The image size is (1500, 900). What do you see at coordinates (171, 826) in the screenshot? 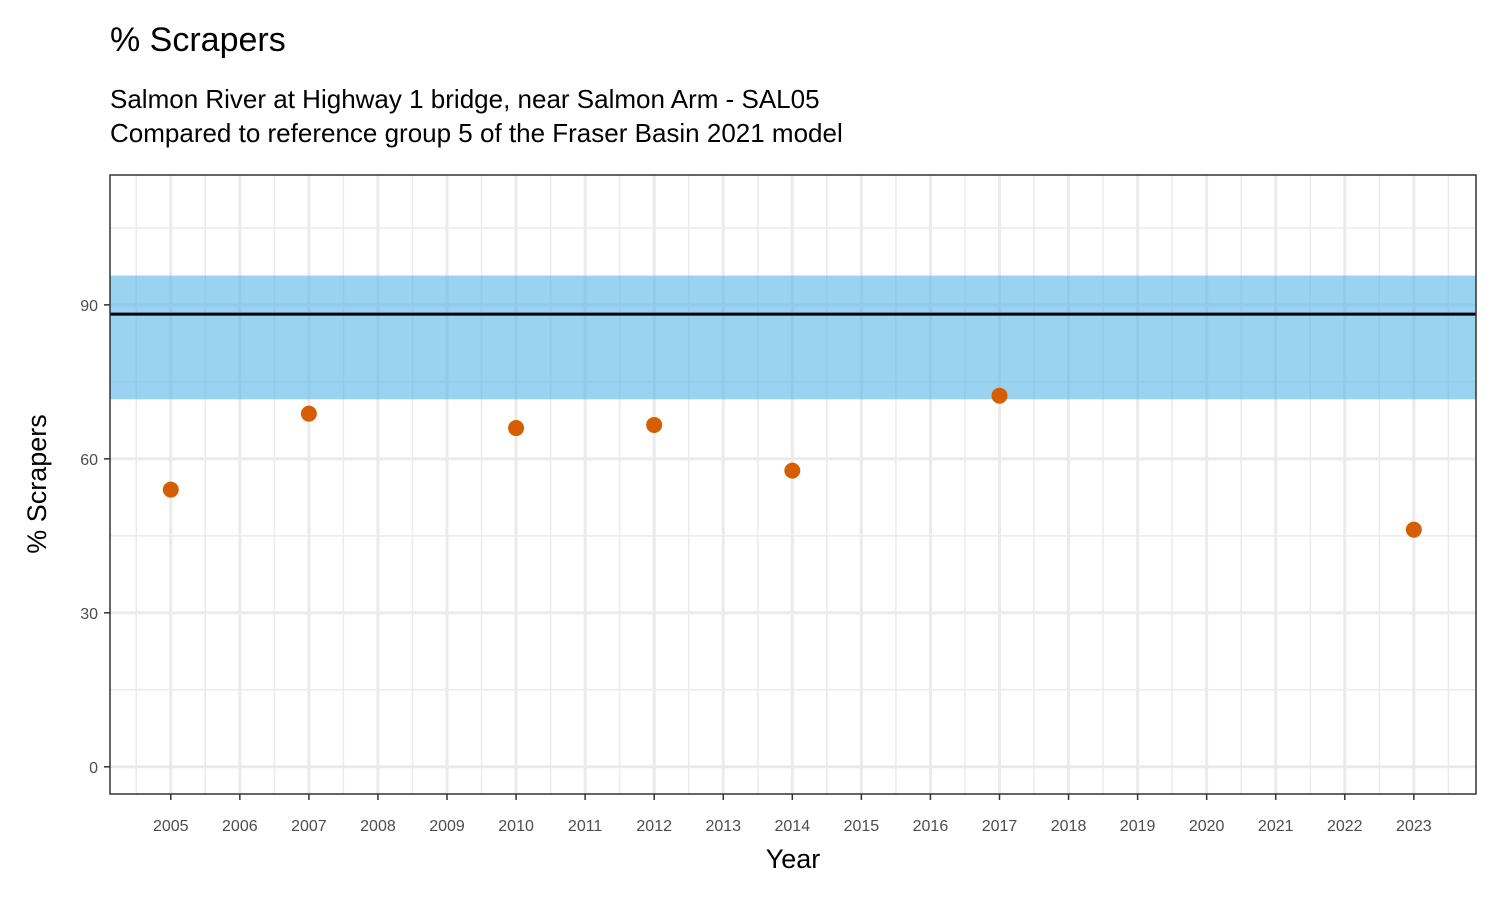
I see `x-tick-label: 2005` at bounding box center [171, 826].